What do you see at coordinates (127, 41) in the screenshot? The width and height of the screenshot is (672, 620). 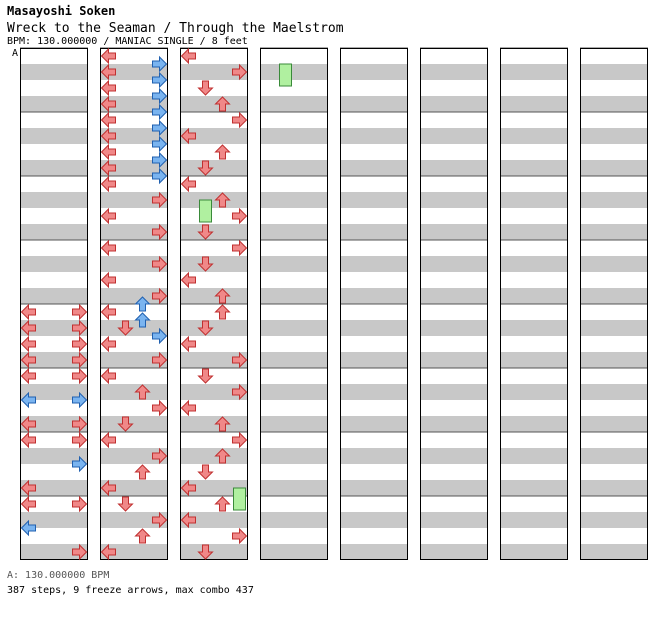 I see `chart-info: BPM: 130.000000 / MANIAC SINGLE / 8 feet` at bounding box center [127, 41].